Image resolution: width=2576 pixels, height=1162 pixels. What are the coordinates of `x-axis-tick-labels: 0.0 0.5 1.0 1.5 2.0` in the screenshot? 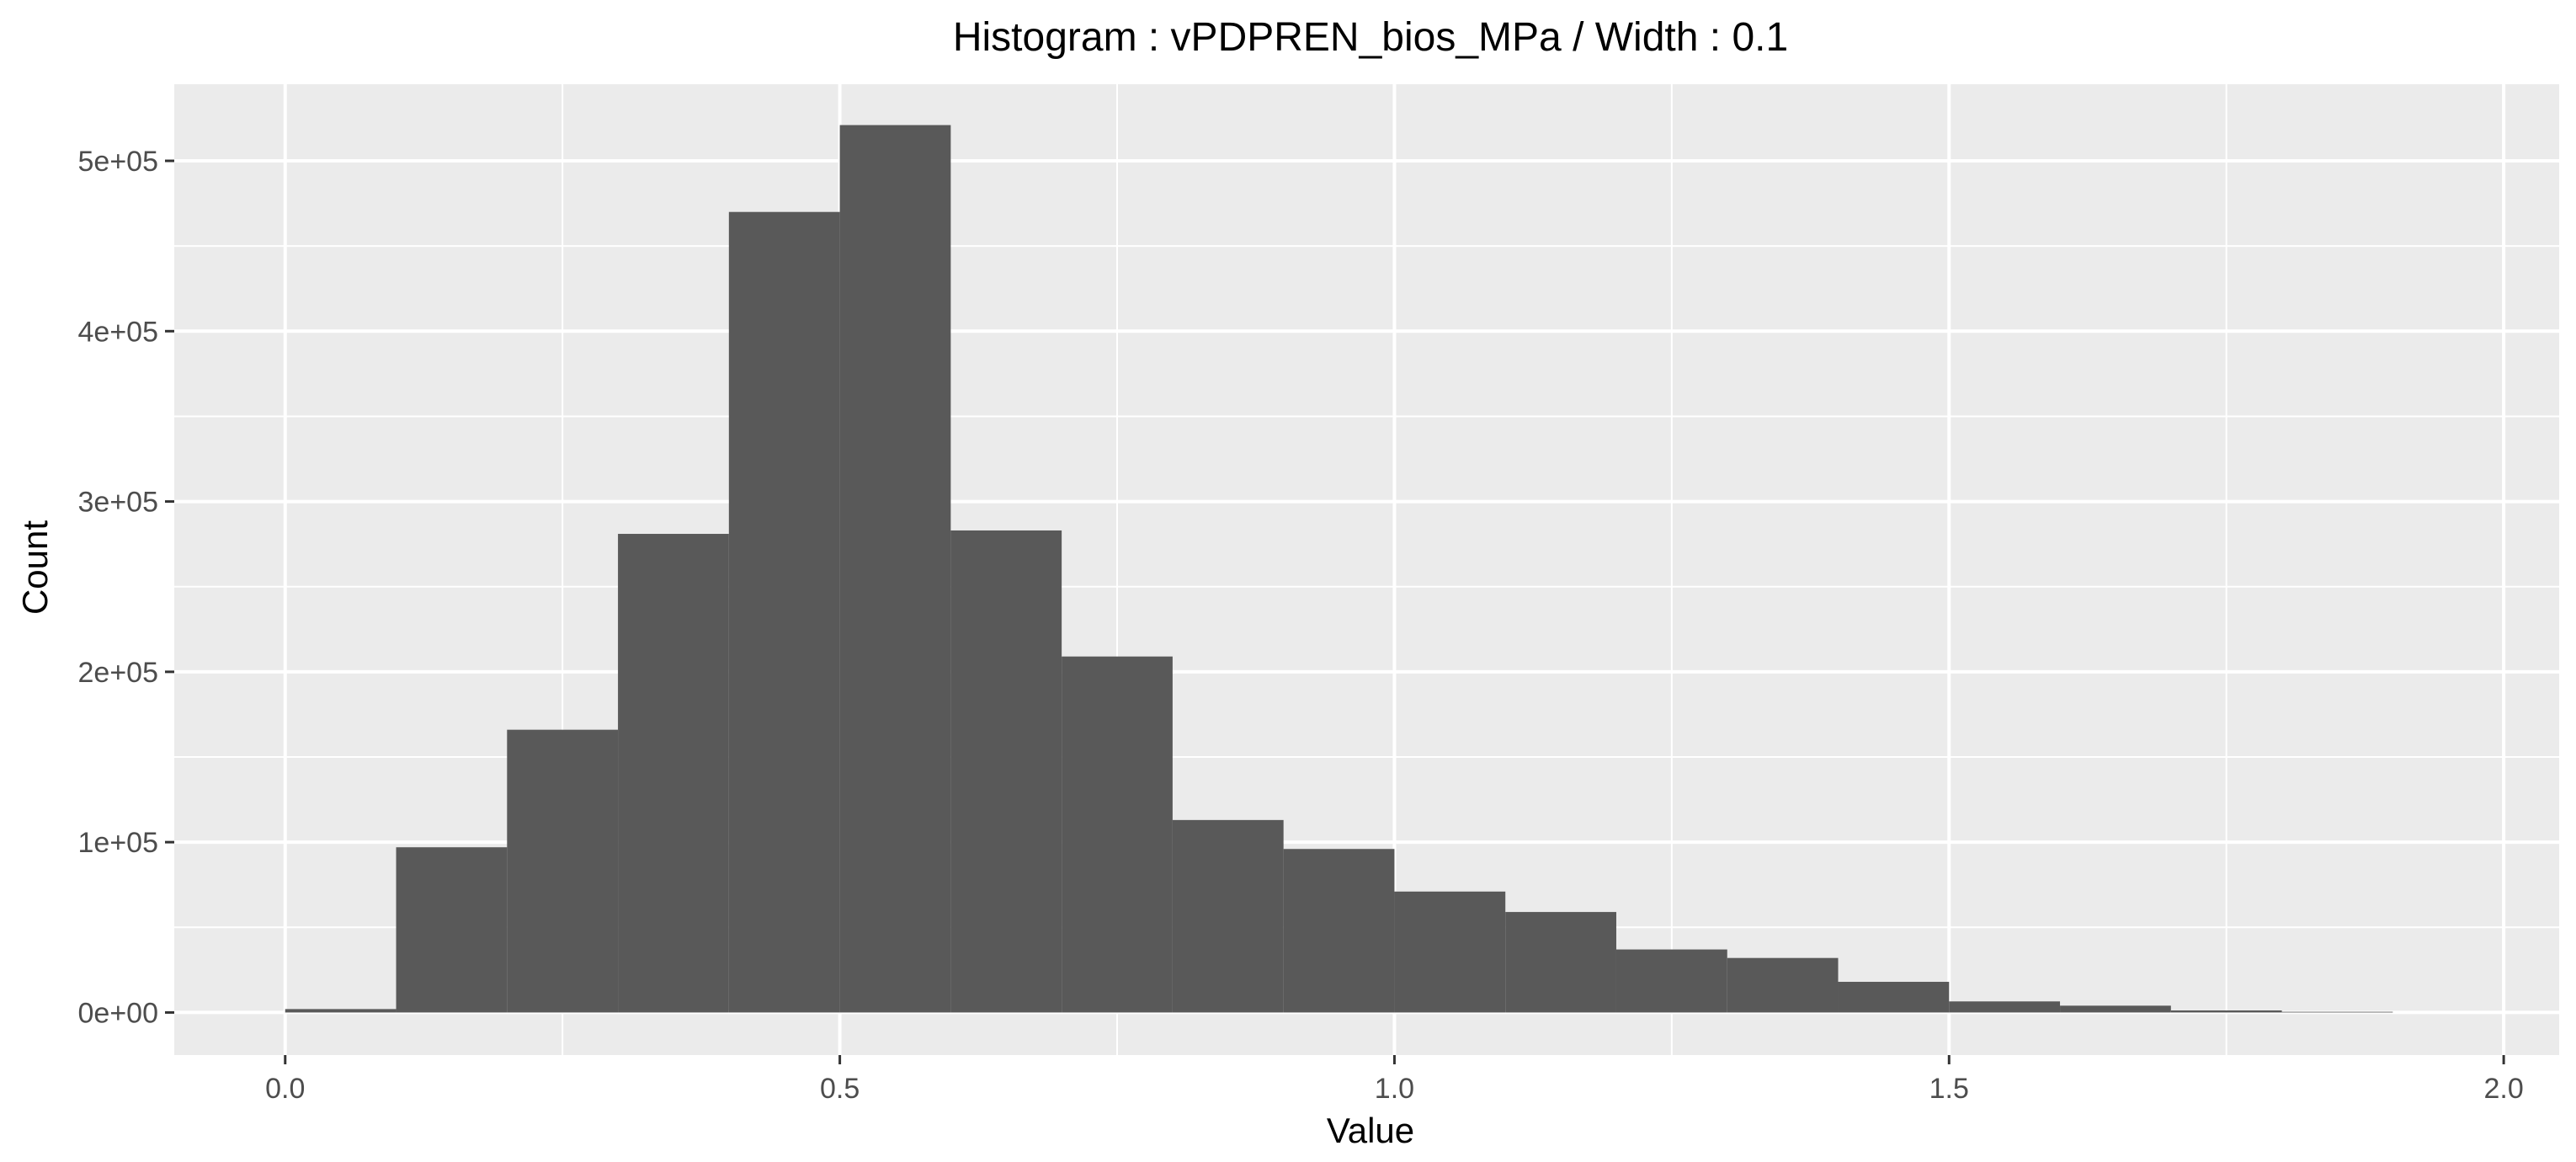 It's located at (1395, 1089).